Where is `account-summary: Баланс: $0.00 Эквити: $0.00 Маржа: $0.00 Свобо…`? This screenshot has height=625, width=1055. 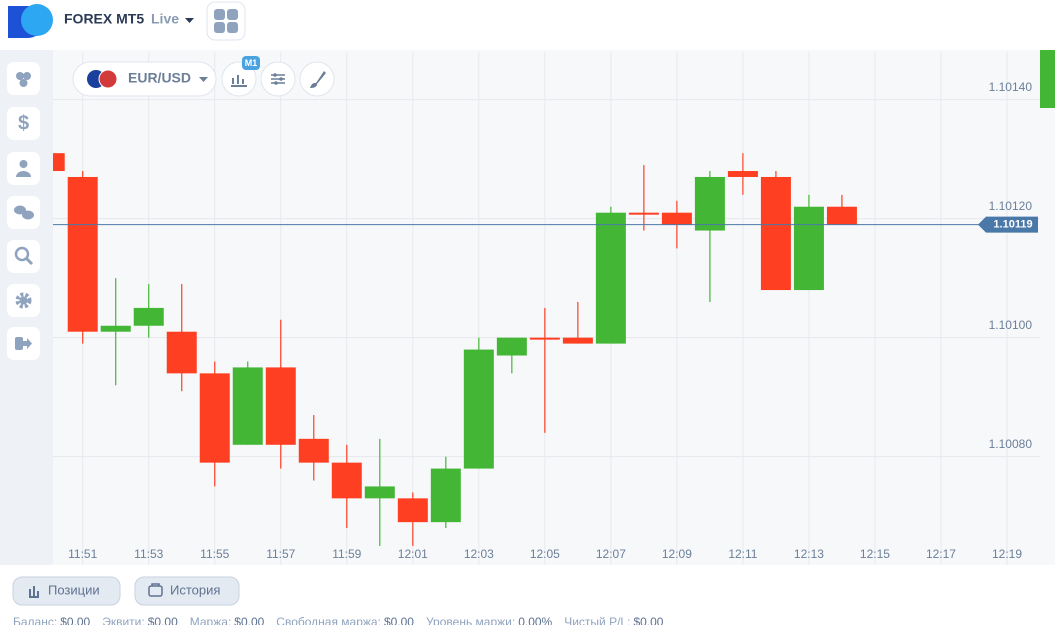
account-summary: Баланс: $0.00 Эквити: $0.00 Маржа: $0.00 Свобо… is located at coordinates (344, 620).